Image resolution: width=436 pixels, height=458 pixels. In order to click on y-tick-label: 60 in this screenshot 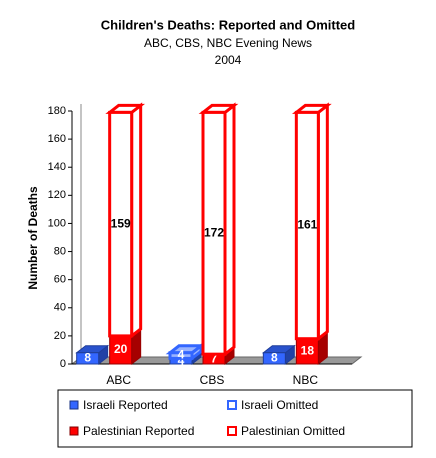, I will do `click(60, 280)`.